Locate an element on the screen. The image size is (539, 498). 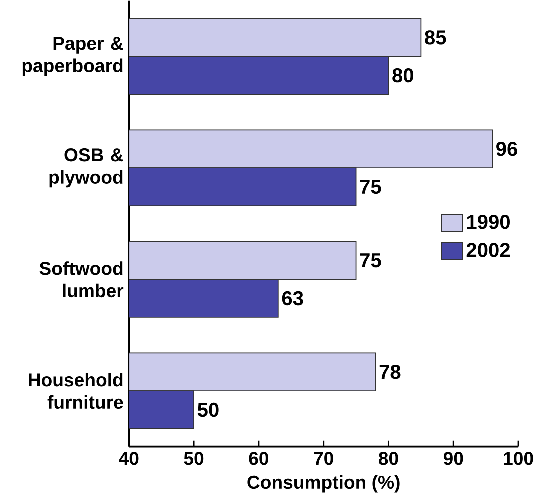
y-tick-label: Paper & paperboard is located at coordinates (73, 56).